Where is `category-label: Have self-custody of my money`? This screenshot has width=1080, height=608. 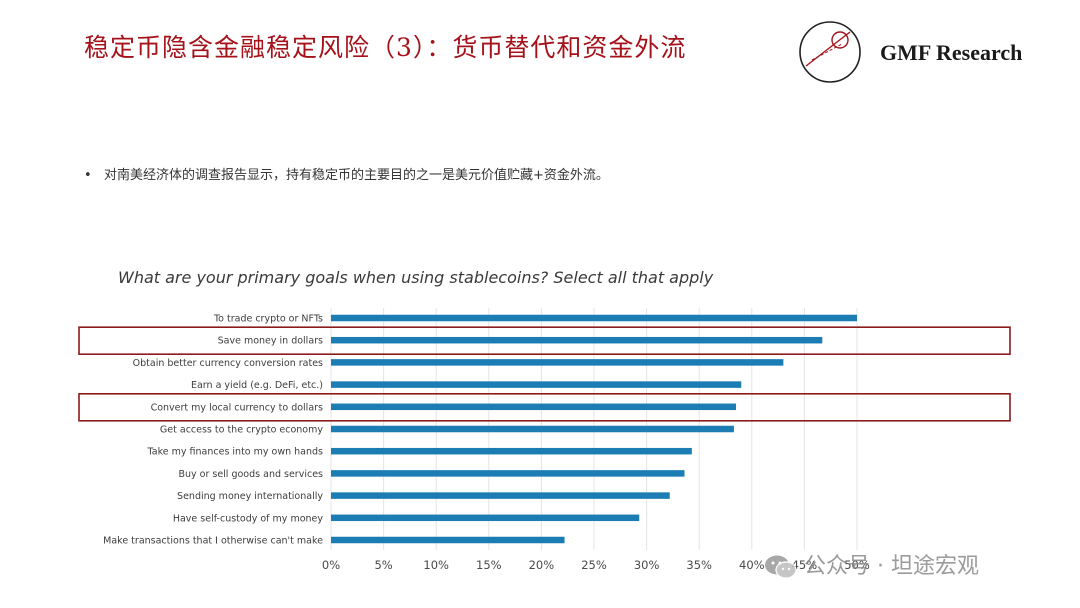 category-label: Have self-custody of my money is located at coordinates (248, 518).